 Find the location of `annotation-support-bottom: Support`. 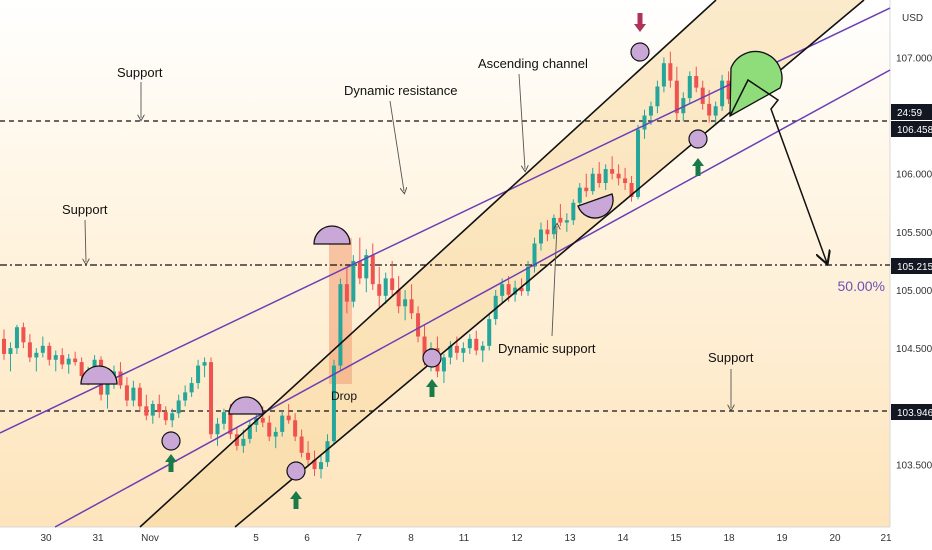

annotation-support-bottom: Support is located at coordinates (731, 357).